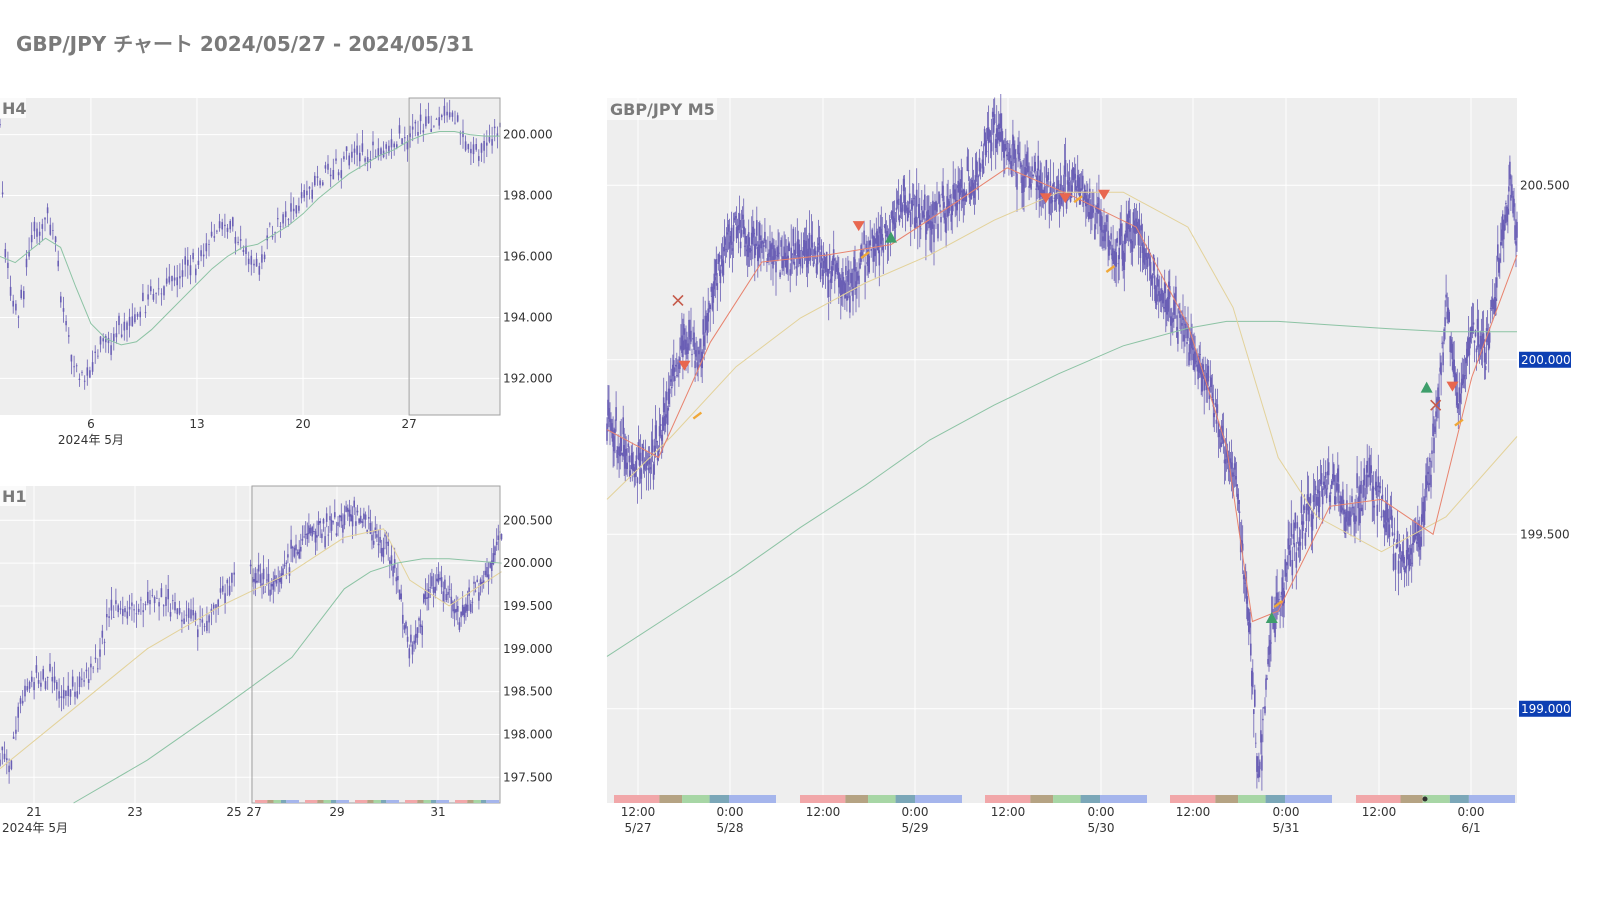  I want to click on m5-x-tick-date: 5/30, so click(1101, 828).